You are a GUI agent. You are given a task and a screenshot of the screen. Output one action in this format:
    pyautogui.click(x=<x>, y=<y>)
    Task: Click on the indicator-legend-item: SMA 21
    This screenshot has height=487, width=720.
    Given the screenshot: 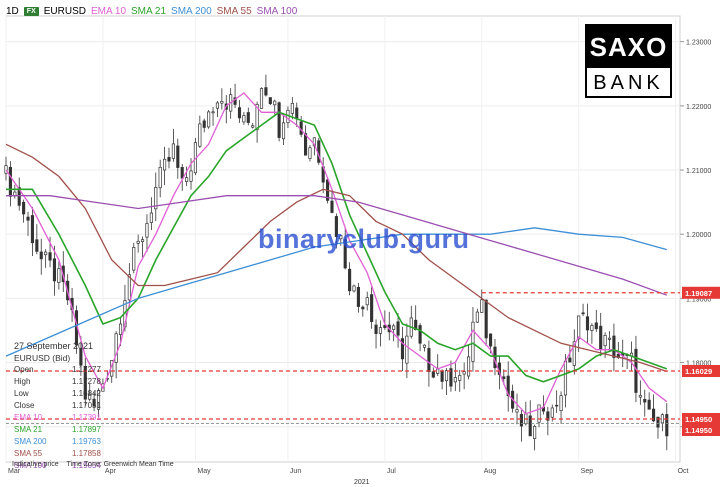 What is the action you would take?
    pyautogui.click(x=149, y=11)
    